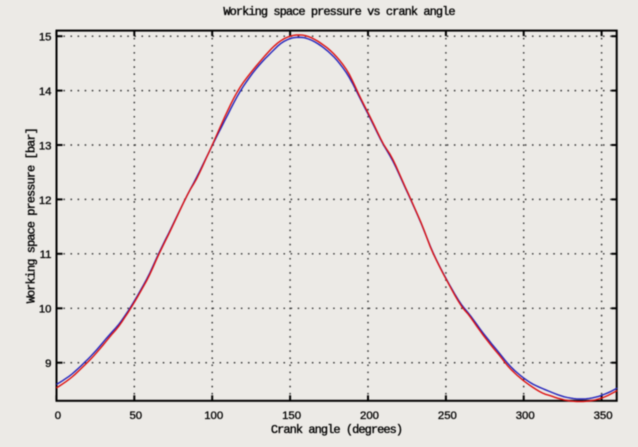 The width and height of the screenshot is (638, 447). I want to click on svg-text: 0, so click(58, 416).